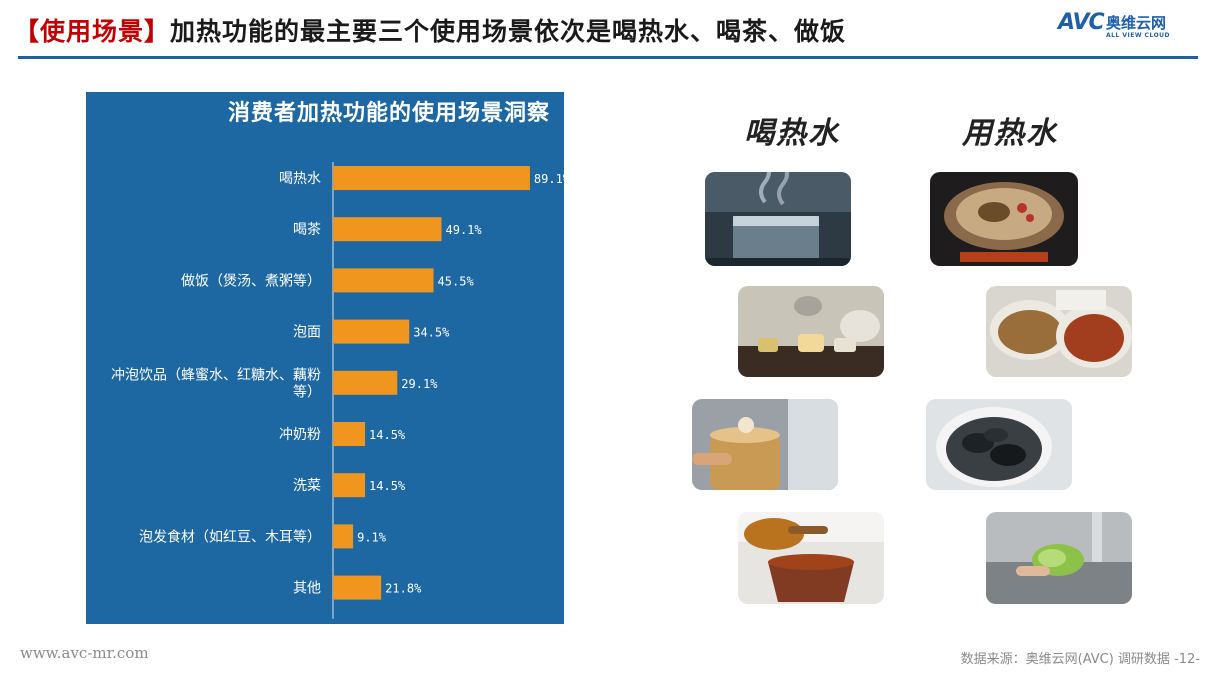 Image resolution: width=1222 pixels, height=680 pixels. I want to click on photo-column-label-left: 喝热水, so click(792, 133).